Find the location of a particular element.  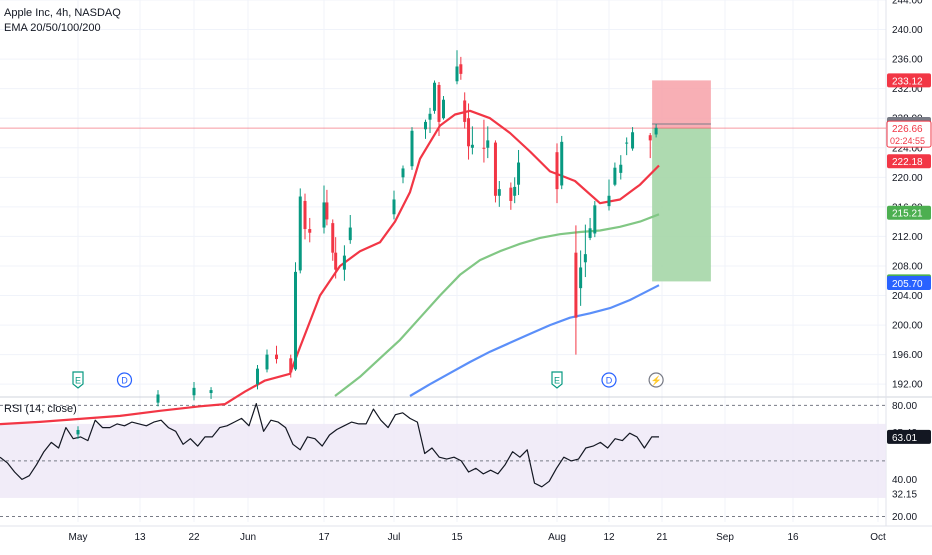

price-label: 215.21 is located at coordinates (907, 214).